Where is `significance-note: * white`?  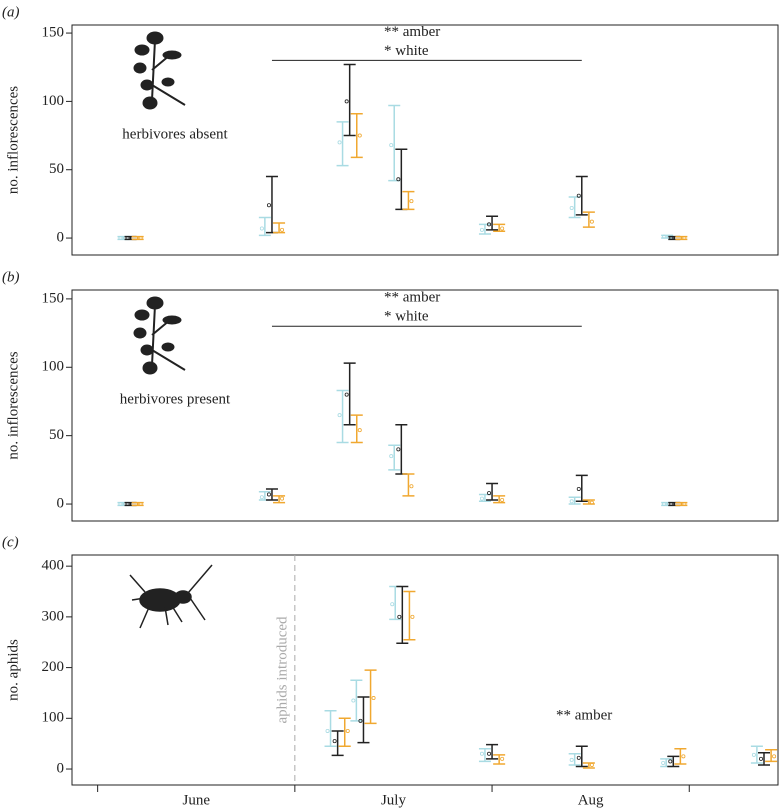
significance-note: * white is located at coordinates (406, 51).